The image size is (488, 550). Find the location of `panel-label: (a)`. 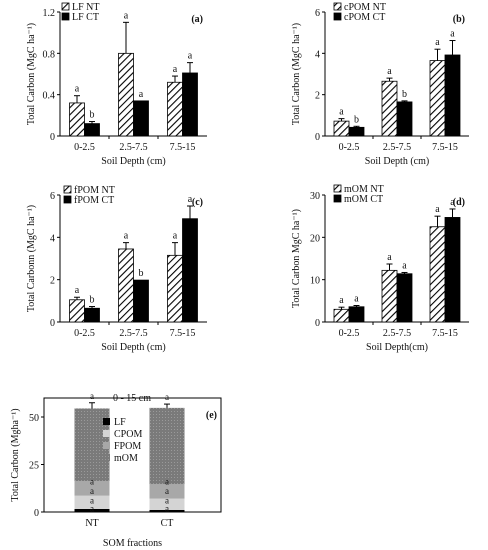

panel-label: (a) is located at coordinates (197, 19).